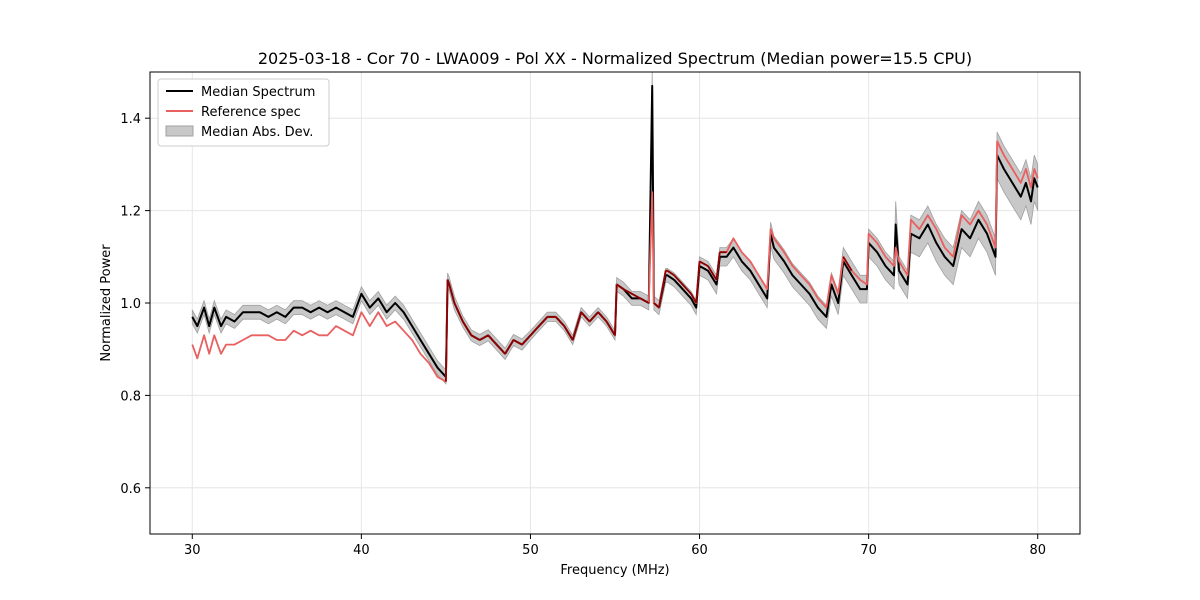 The width and height of the screenshot is (1200, 600). What do you see at coordinates (130, 489) in the screenshot?
I see `y-tick-label: 0.6` at bounding box center [130, 489].